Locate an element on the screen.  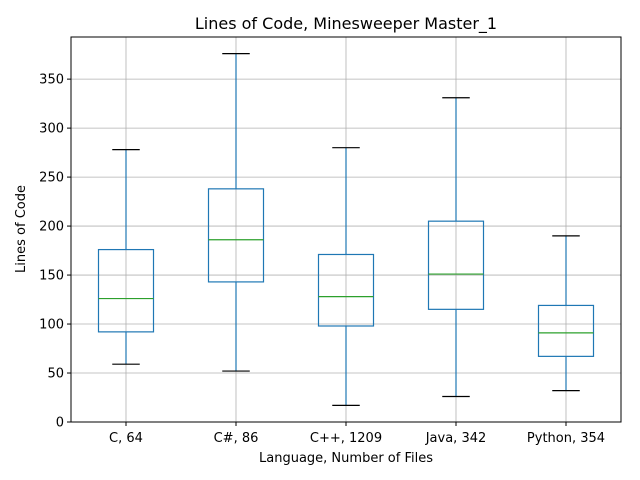
y-tick-label: 350 is located at coordinates (51, 80).